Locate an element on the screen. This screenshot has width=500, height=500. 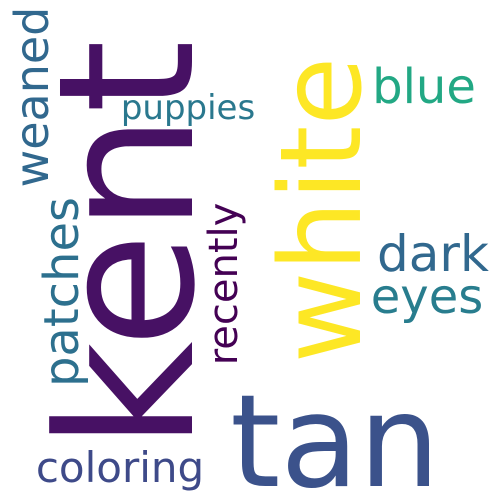
word-dark: dark is located at coordinates (433, 254).